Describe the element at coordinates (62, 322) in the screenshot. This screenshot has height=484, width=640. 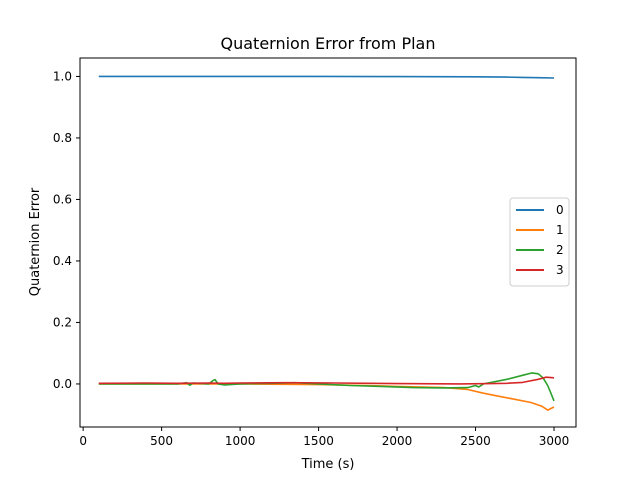
I see `y-tick-label: 0.2` at that location.